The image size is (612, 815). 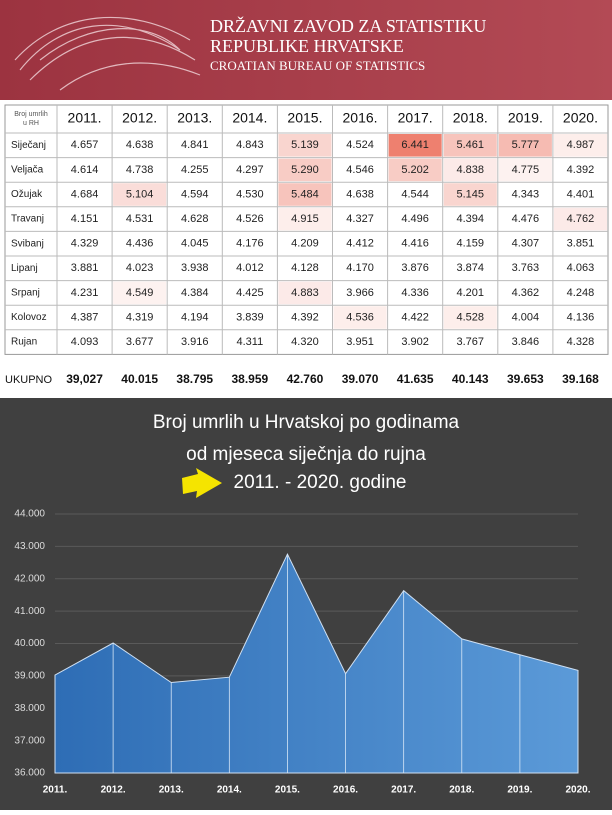 I want to click on table-cell: 3.874, so click(x=470, y=268).